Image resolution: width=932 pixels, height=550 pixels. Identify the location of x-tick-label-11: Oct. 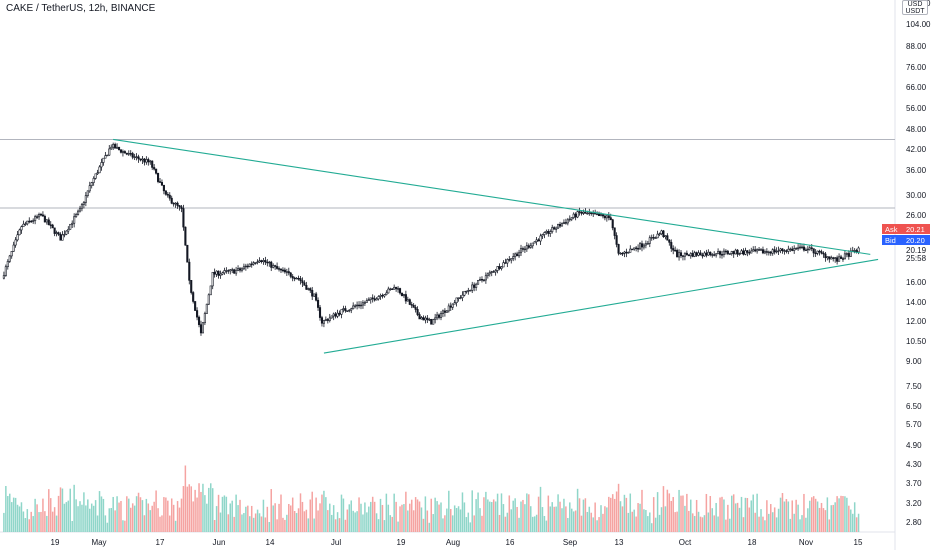
(685, 542).